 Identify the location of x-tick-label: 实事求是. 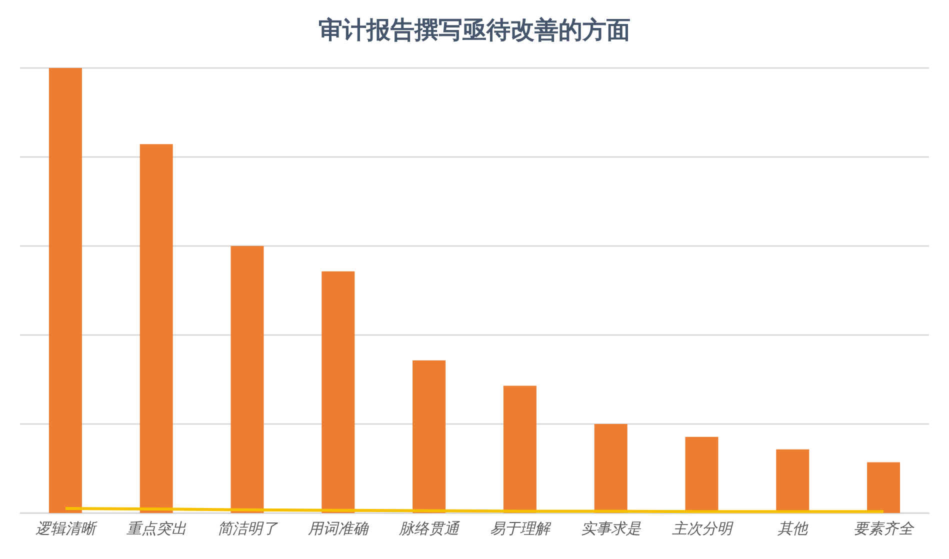
(611, 529).